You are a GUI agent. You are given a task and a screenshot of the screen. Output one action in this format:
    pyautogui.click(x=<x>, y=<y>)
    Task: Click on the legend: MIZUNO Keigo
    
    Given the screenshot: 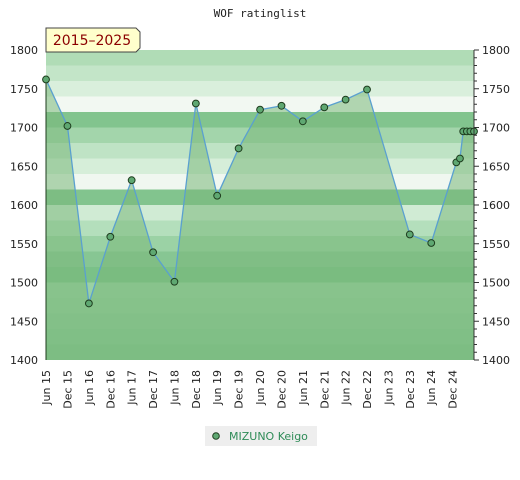 What is the action you would take?
    pyautogui.click(x=261, y=436)
    